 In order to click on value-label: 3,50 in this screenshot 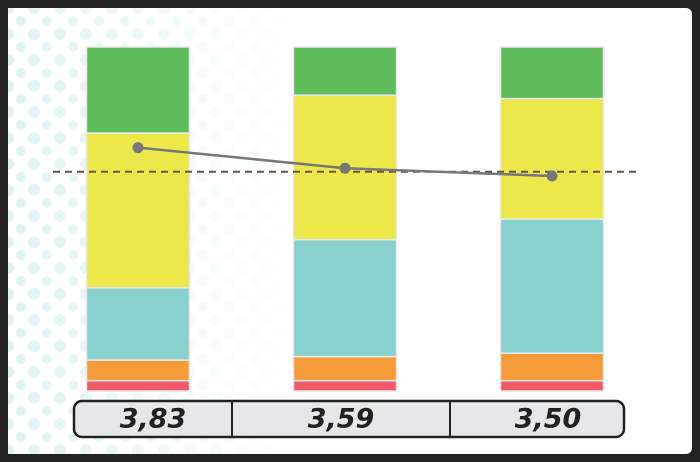, I will do `click(548, 419)`.